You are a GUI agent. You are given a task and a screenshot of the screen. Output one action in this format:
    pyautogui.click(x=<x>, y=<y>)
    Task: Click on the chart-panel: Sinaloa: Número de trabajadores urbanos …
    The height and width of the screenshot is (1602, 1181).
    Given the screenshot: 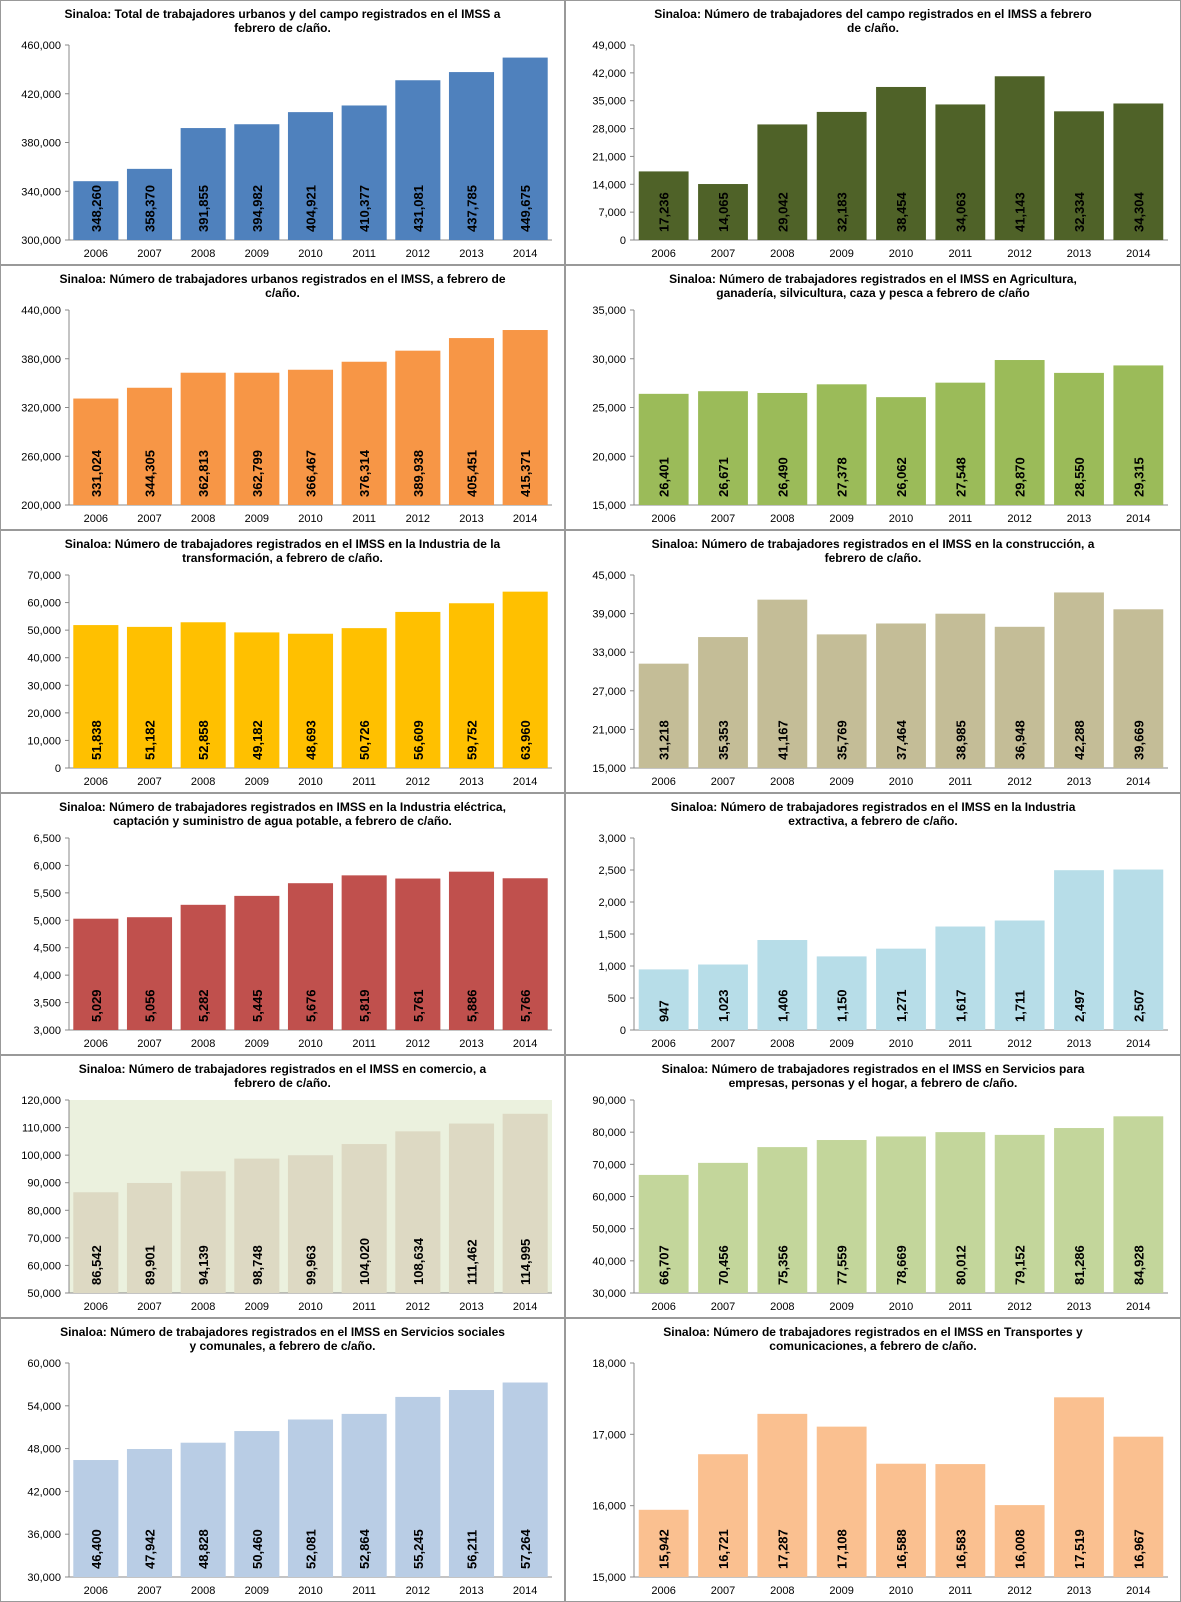 What is the action you would take?
    pyautogui.click(x=282, y=397)
    